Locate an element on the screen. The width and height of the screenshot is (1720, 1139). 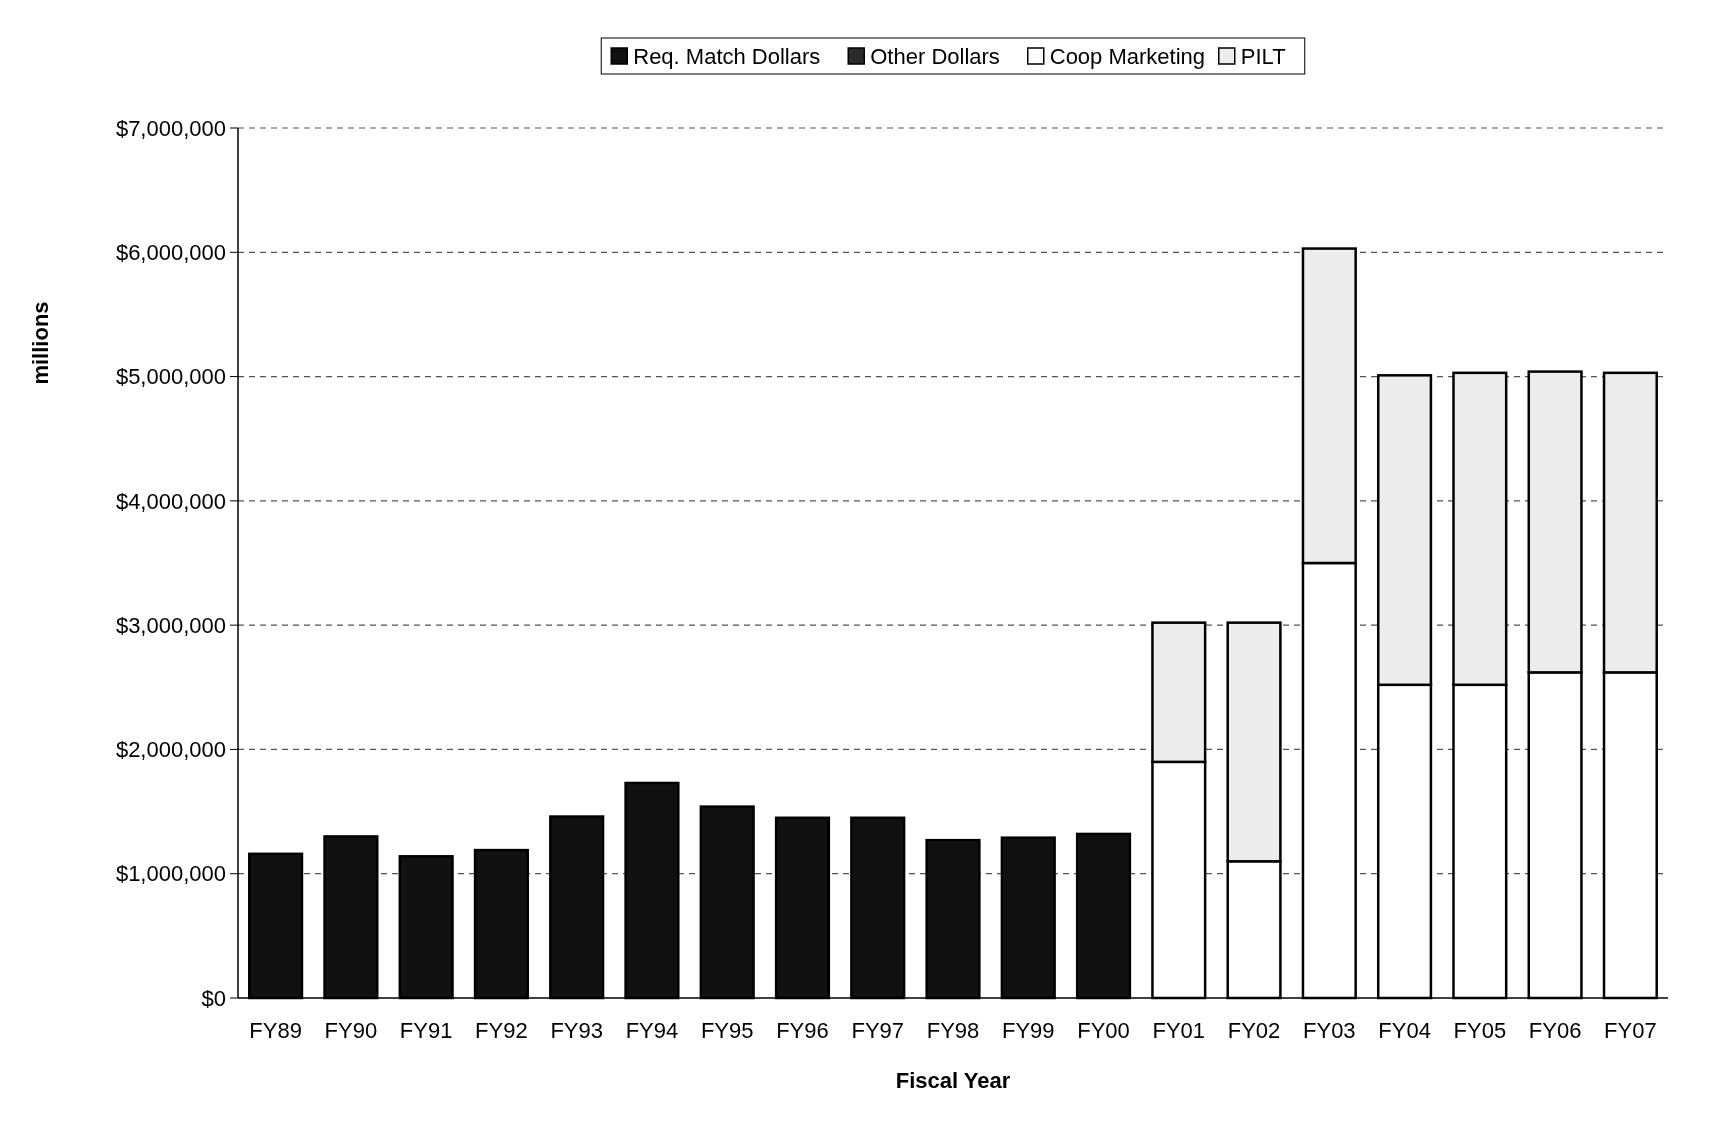
y-tick-label: $5,000,000 is located at coordinates (170, 377).